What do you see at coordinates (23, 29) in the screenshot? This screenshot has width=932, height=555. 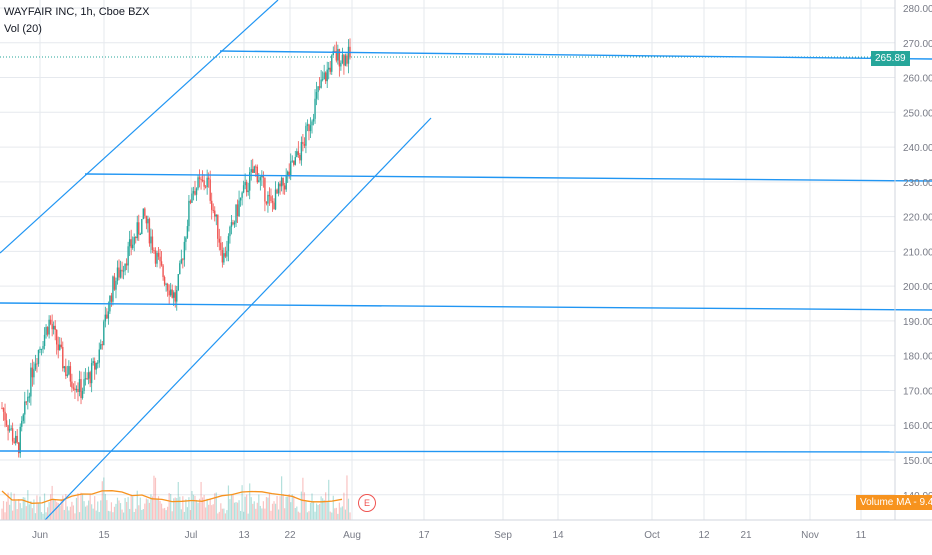 I see `volume-indicator-label: Vol (20)` at bounding box center [23, 29].